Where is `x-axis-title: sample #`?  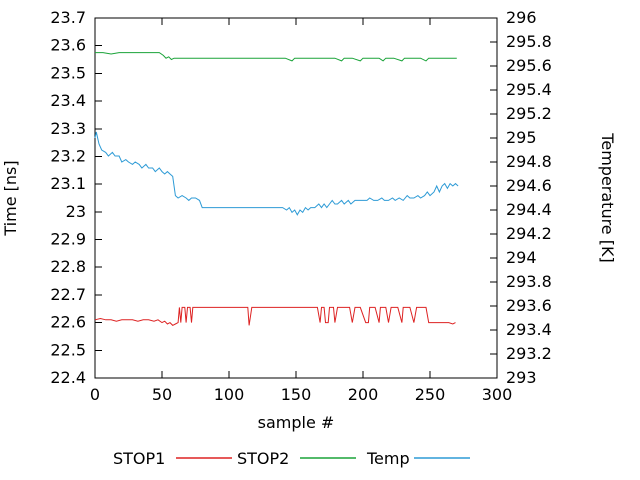
x-axis-title: sample # is located at coordinates (296, 422).